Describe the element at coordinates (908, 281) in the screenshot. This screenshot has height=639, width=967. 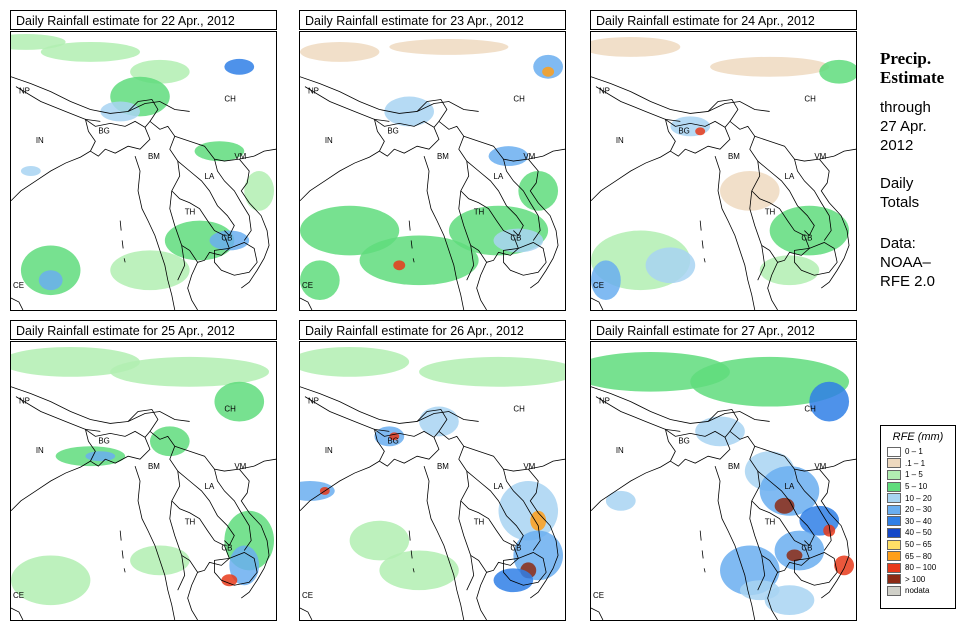
I see `side-data-product: RFE 2.0` at that location.